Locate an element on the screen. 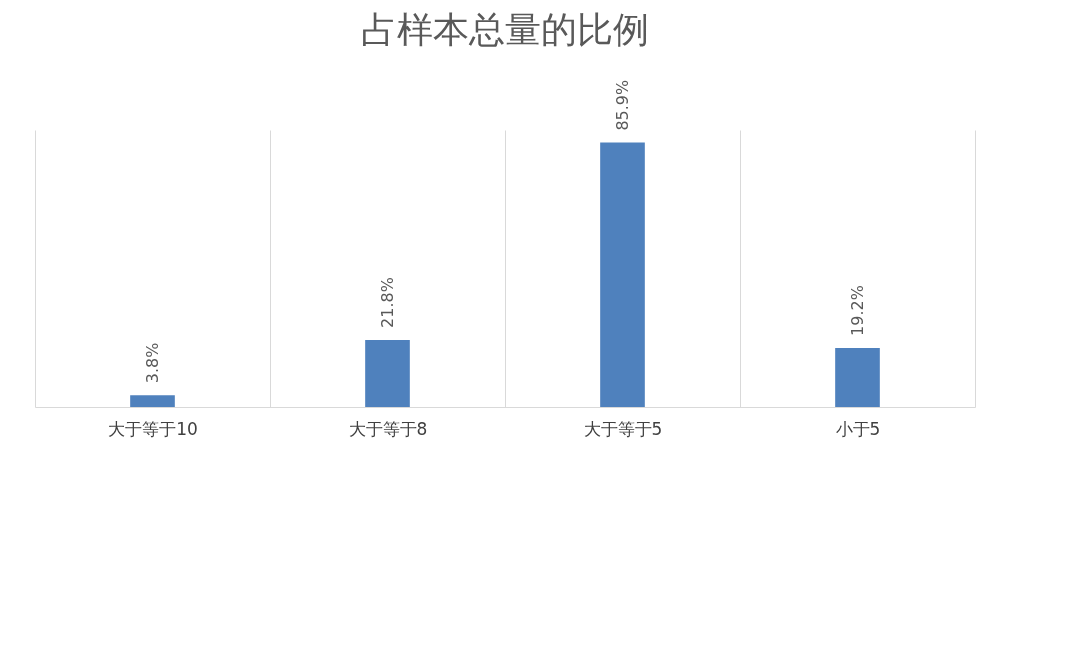  data-label: 3.8% is located at coordinates (152, 363).